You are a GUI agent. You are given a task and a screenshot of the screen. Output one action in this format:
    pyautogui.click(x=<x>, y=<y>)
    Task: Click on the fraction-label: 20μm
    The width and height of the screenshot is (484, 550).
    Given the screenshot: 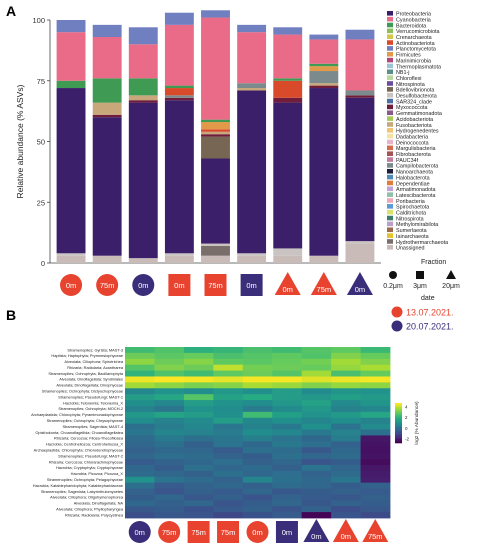 What is the action you would take?
    pyautogui.click(x=451, y=286)
    